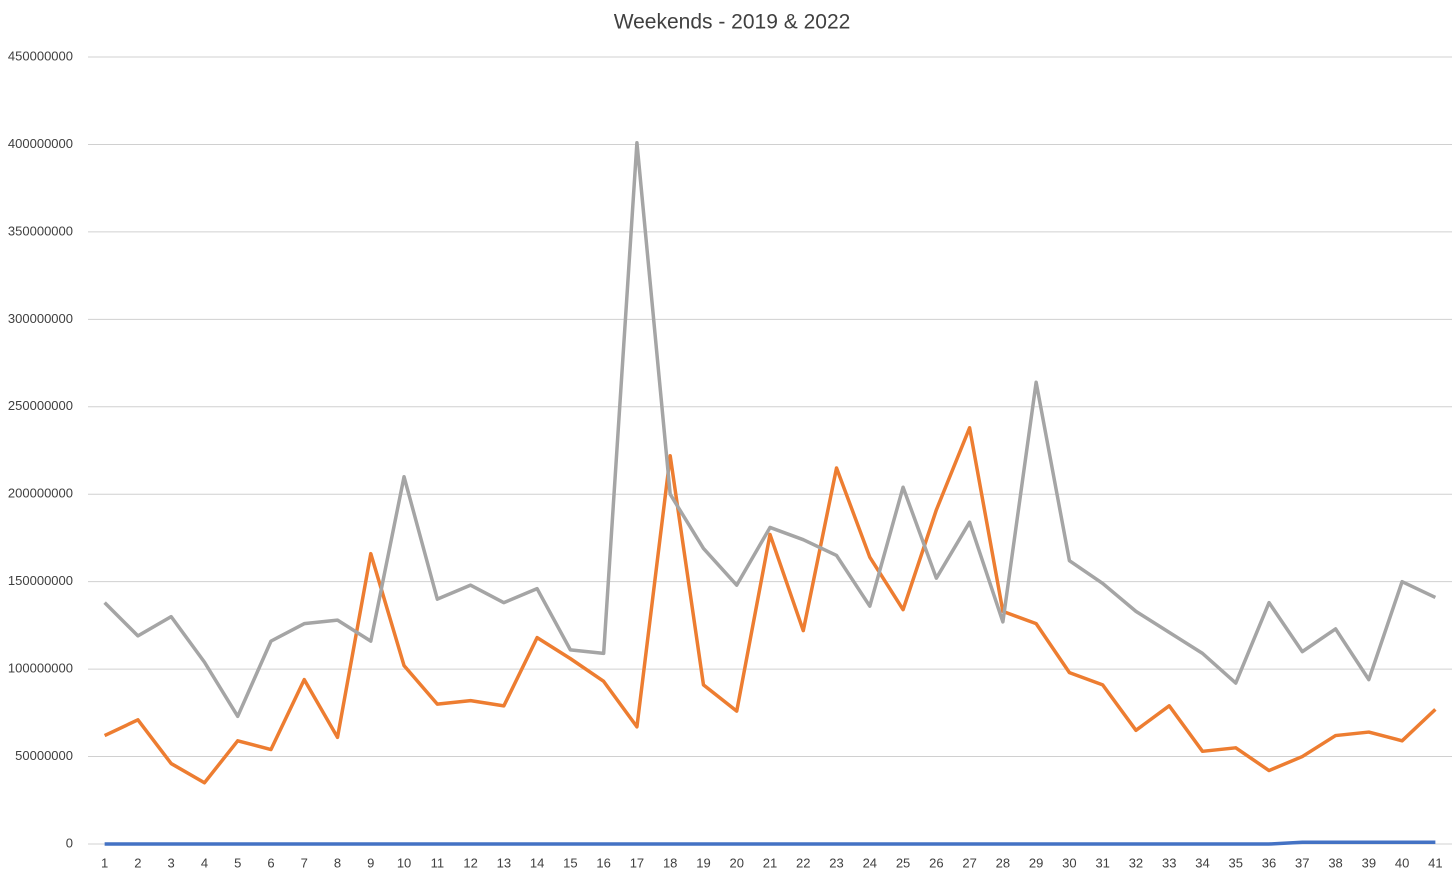 Image resolution: width=1456 pixels, height=881 pixels. What do you see at coordinates (703, 862) in the screenshot?
I see `x-tick-label: 19` at bounding box center [703, 862].